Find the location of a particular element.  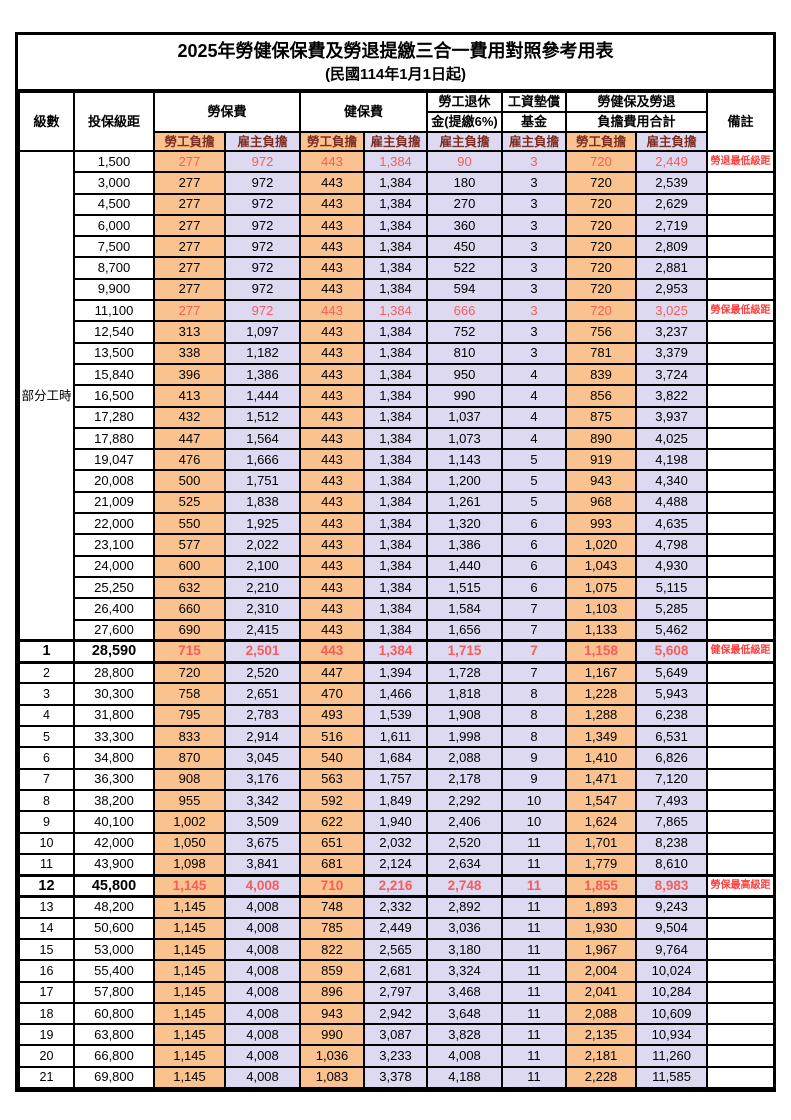

level-cell: 17 is located at coordinates (46, 992).